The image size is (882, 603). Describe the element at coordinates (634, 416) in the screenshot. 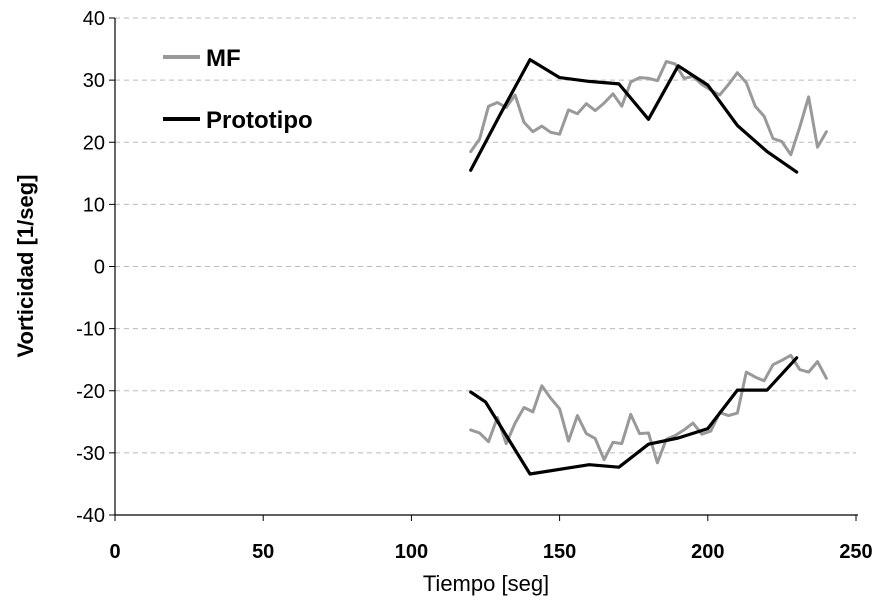

I see `series-line-prototipo-lower` at that location.